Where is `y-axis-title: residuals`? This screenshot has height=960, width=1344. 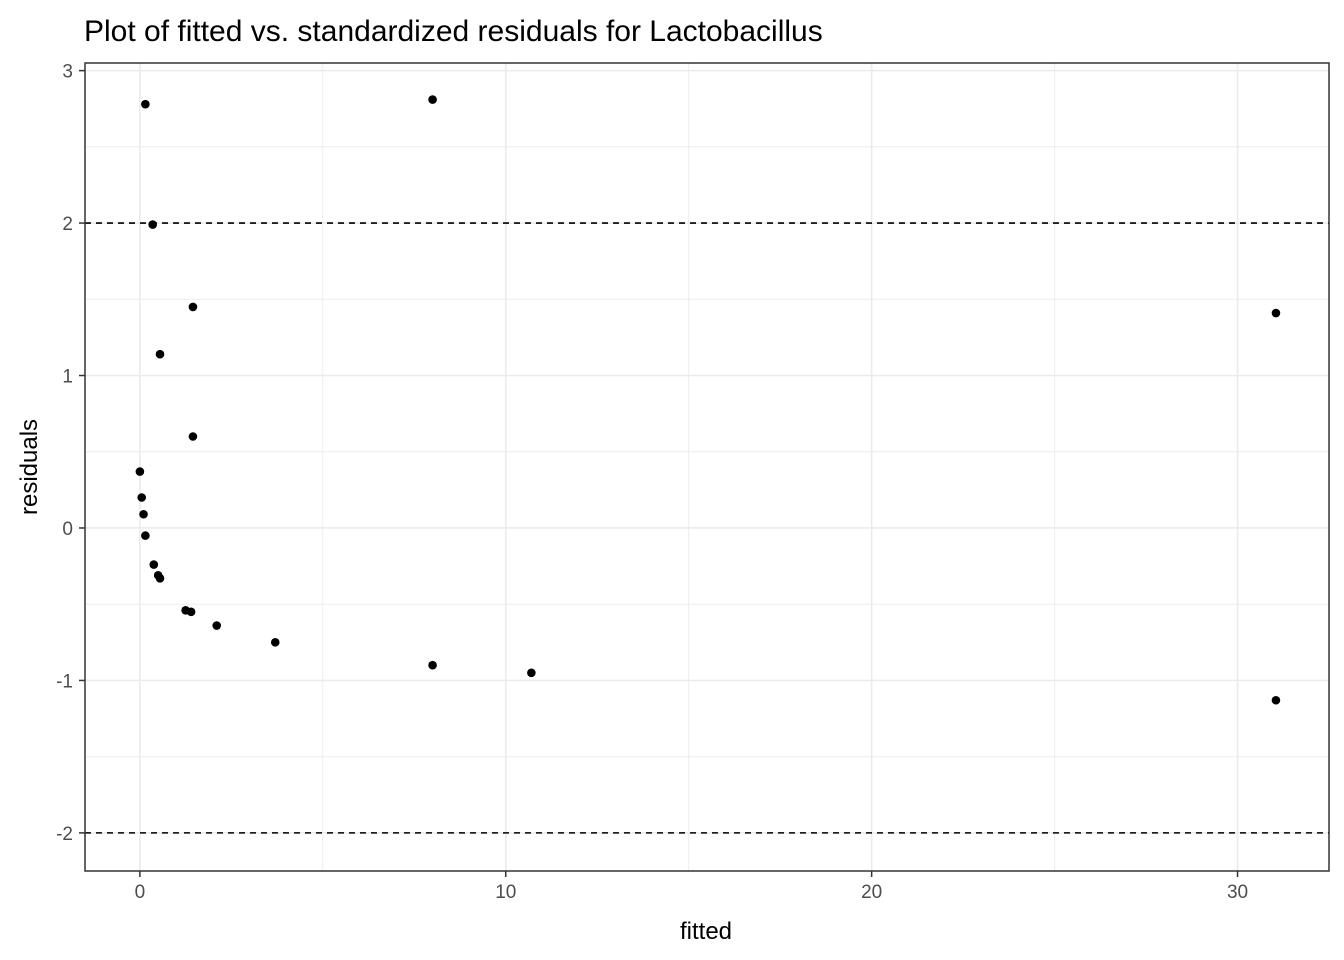 y-axis-title: residuals is located at coordinates (29, 467).